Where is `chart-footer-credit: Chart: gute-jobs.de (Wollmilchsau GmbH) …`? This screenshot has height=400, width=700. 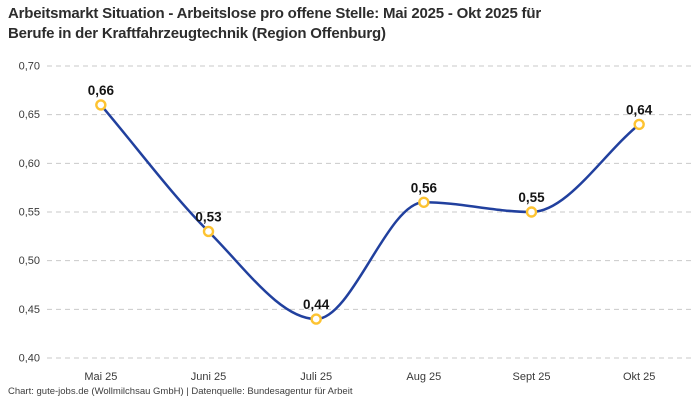 chart-footer-credit: Chart: gute-jobs.de (Wollmilchsau GmbH) … is located at coordinates (180, 391).